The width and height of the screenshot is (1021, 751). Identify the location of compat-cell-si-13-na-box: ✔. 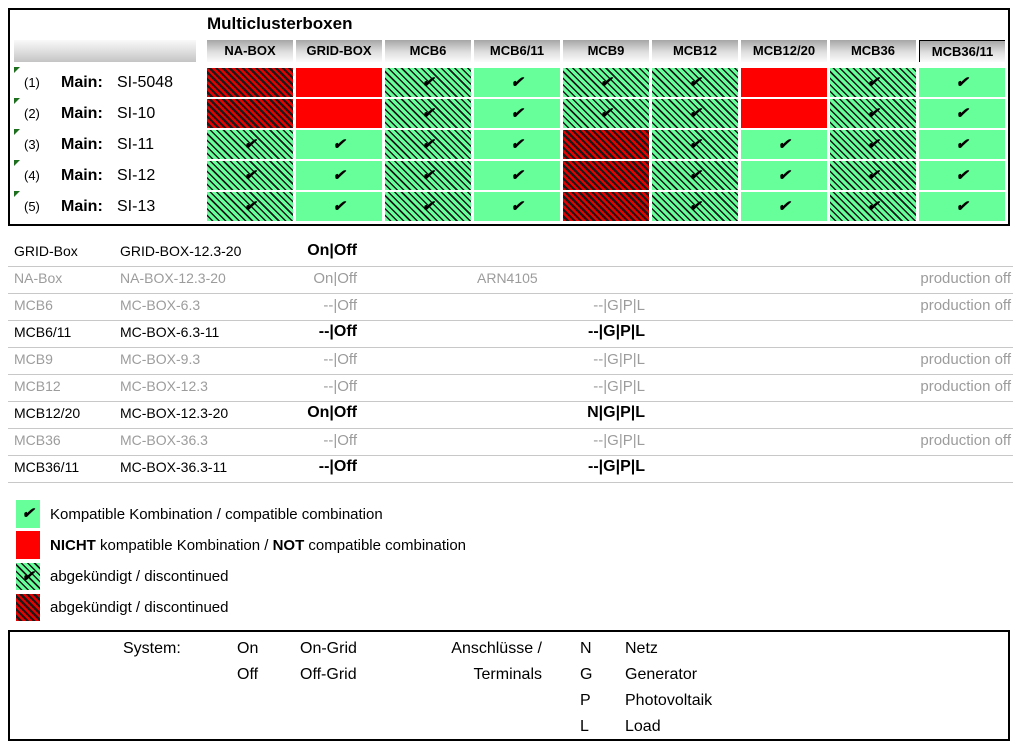
(250, 206).